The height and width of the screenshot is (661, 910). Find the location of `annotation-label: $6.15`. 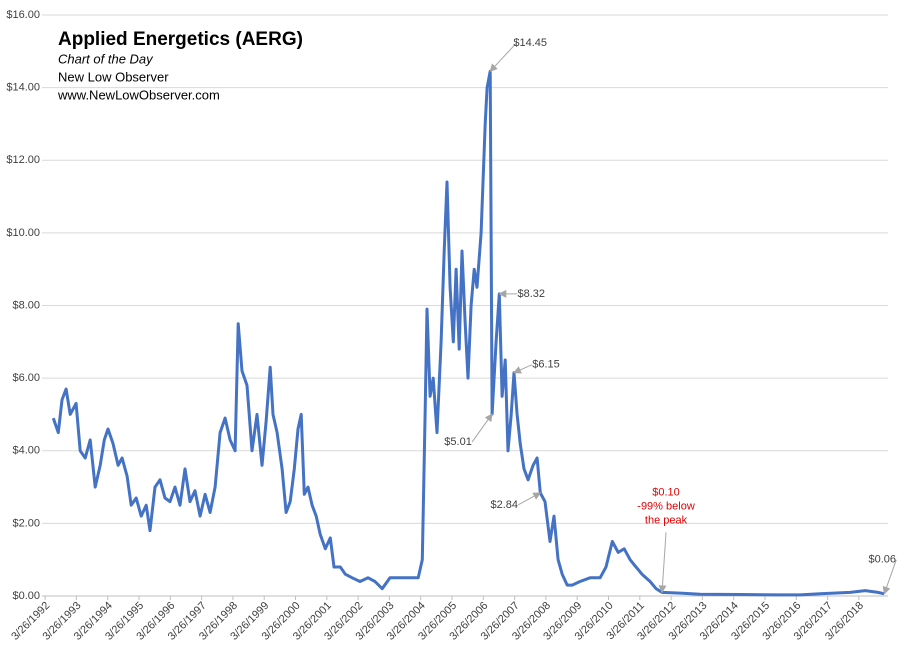

annotation-label: $6.15 is located at coordinates (546, 365).